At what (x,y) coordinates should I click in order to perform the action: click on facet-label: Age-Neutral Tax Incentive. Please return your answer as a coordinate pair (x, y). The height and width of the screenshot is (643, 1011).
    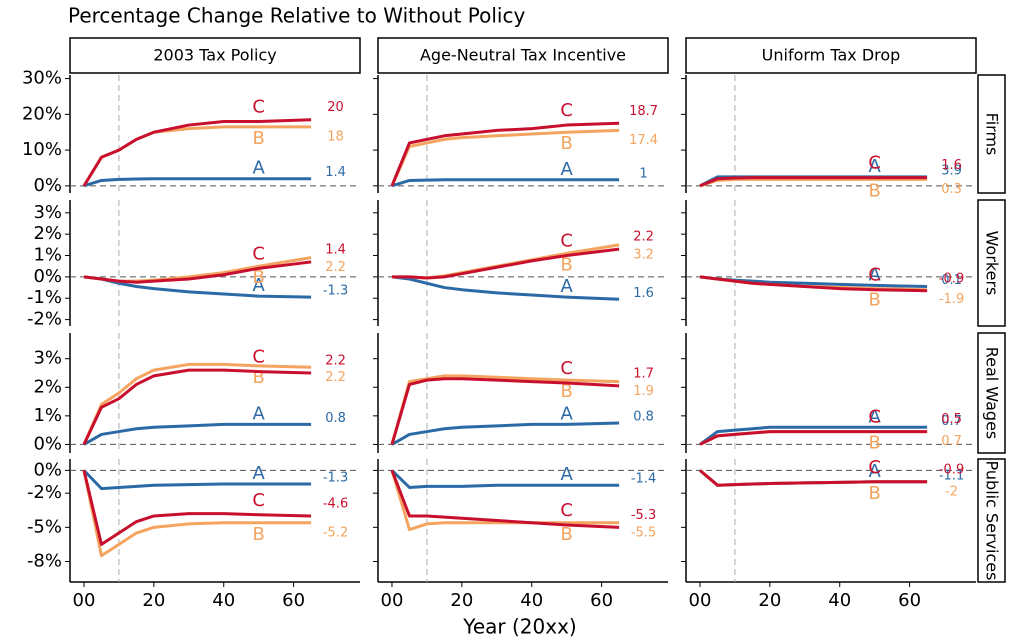
    Looking at the image, I should click on (523, 55).